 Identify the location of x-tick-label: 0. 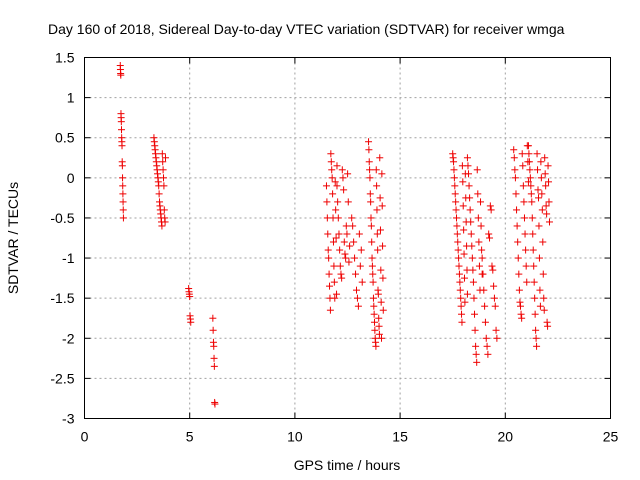
(85, 437).